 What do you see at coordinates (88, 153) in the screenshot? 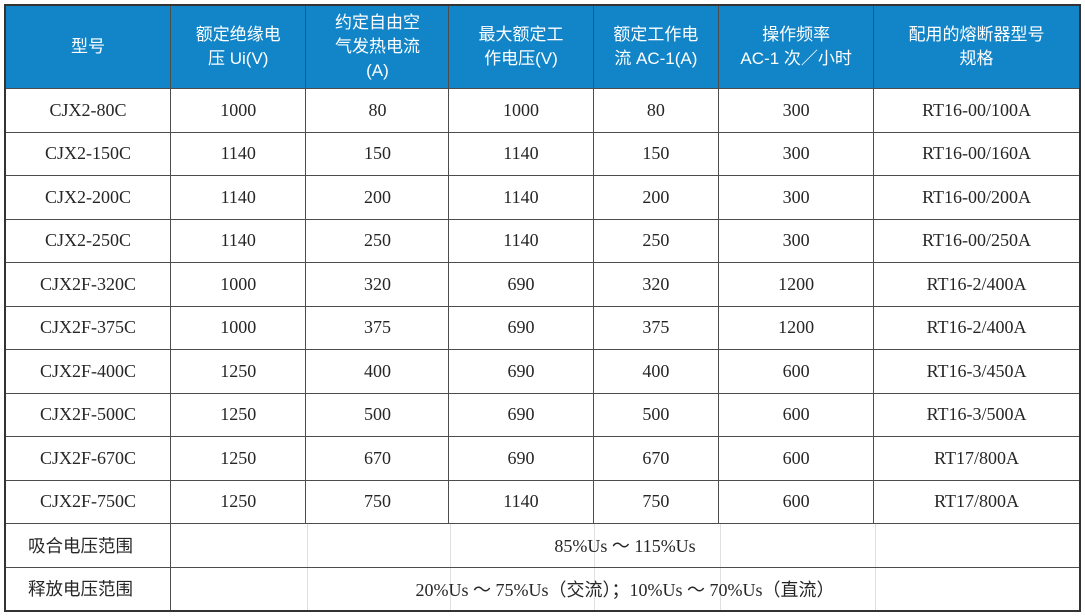
I see `model-cell: CJX2-150C` at bounding box center [88, 153].